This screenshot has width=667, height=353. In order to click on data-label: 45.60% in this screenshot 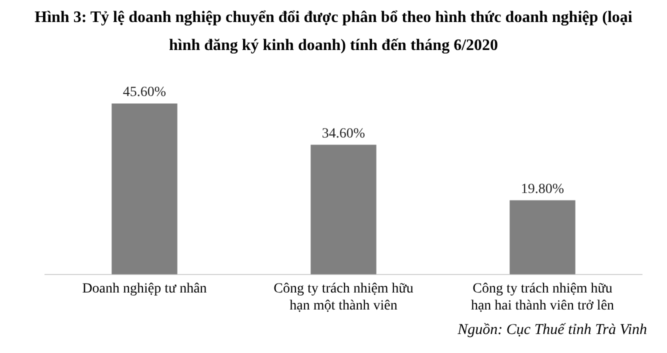, I will do `click(144, 92)`.